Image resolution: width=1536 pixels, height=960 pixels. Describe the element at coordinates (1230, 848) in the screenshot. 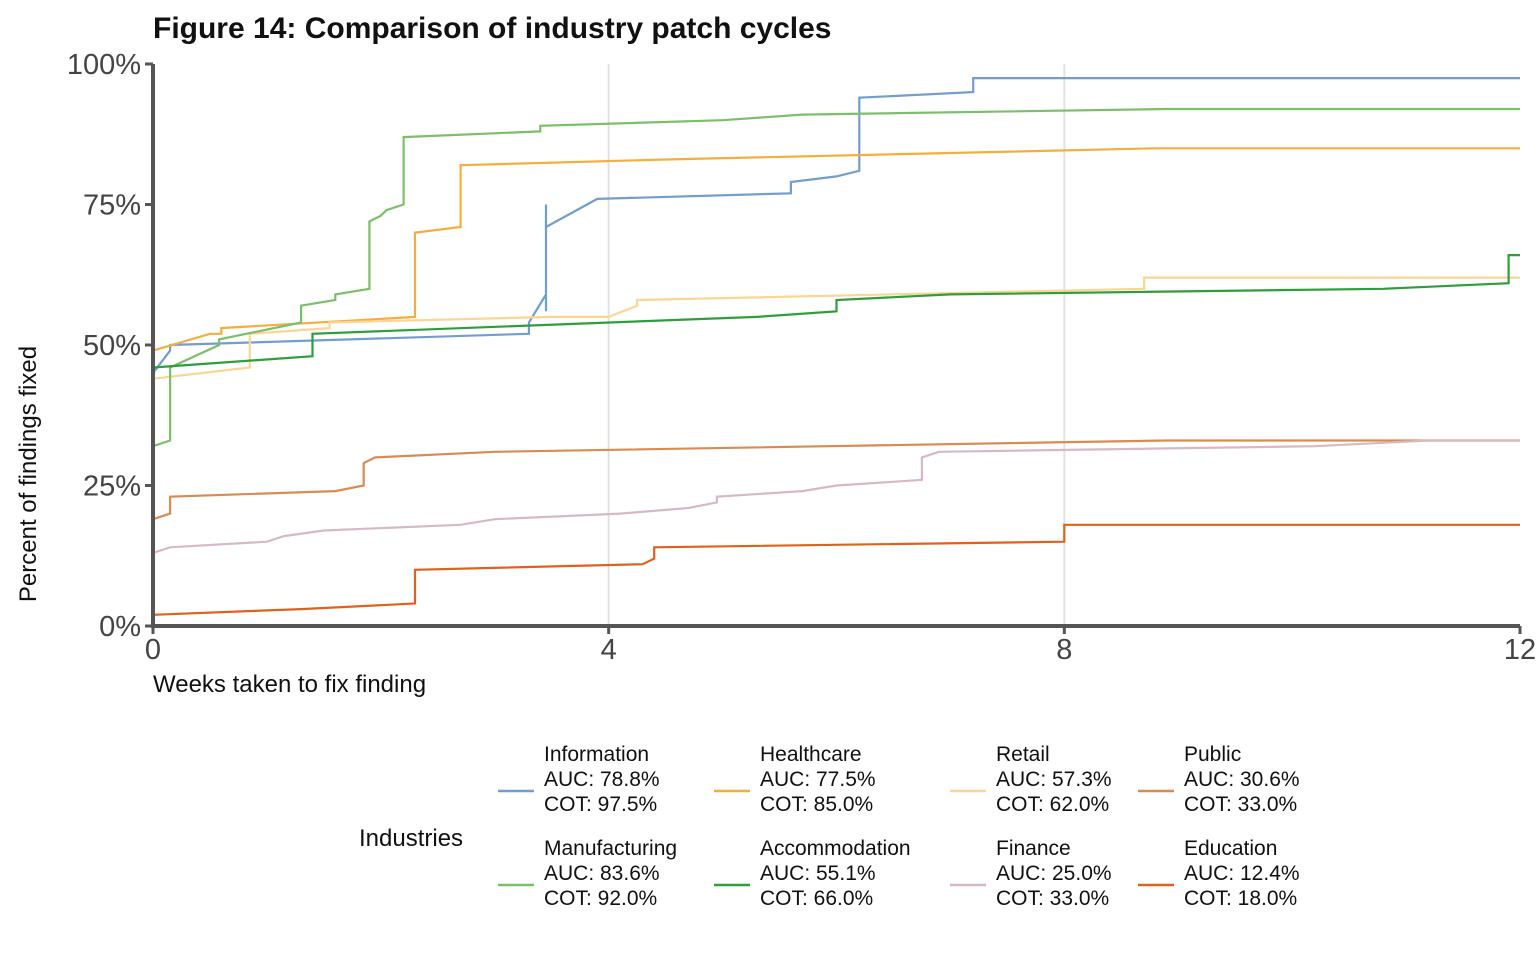

I see `legend-label: Education` at that location.